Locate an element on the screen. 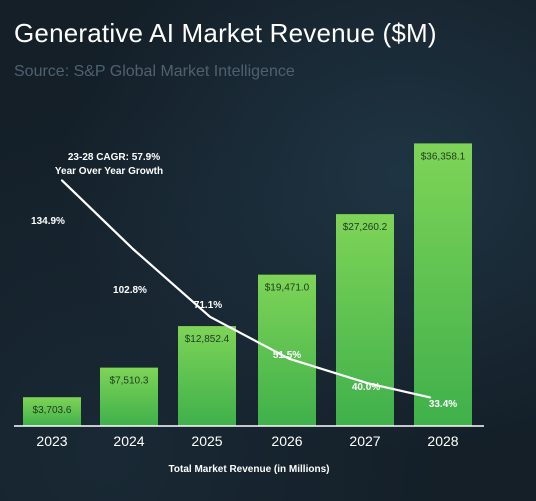 The height and width of the screenshot is (501, 536). x-tick-label: 2024 is located at coordinates (128, 441).